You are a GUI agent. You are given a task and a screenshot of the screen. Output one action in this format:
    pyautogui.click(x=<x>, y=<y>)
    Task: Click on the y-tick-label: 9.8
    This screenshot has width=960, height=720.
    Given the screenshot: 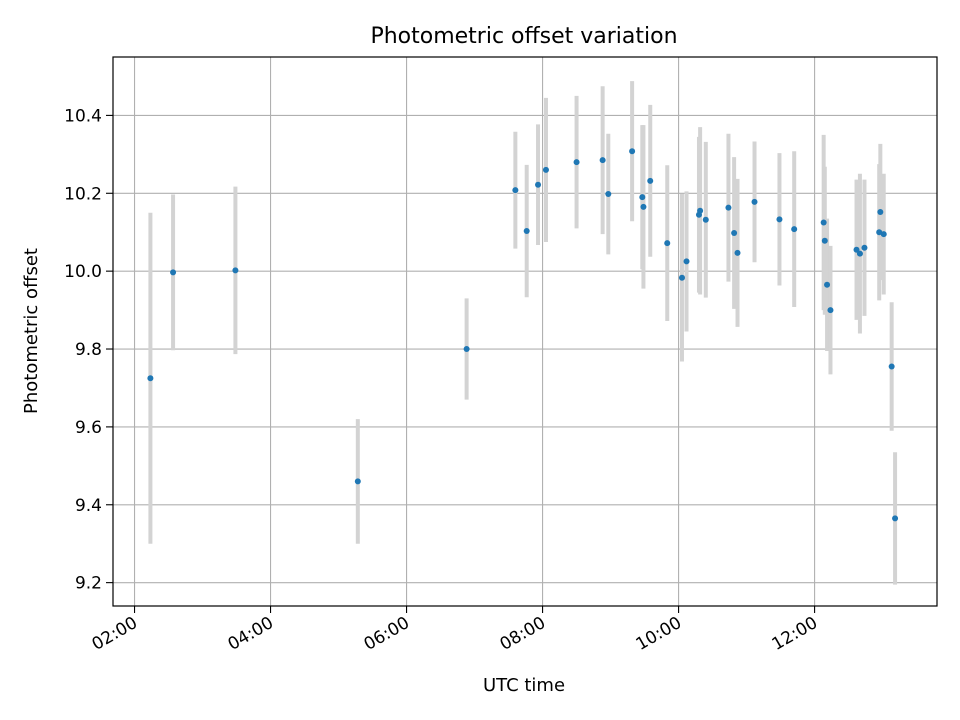 What is the action you would take?
    pyautogui.click(x=88, y=350)
    